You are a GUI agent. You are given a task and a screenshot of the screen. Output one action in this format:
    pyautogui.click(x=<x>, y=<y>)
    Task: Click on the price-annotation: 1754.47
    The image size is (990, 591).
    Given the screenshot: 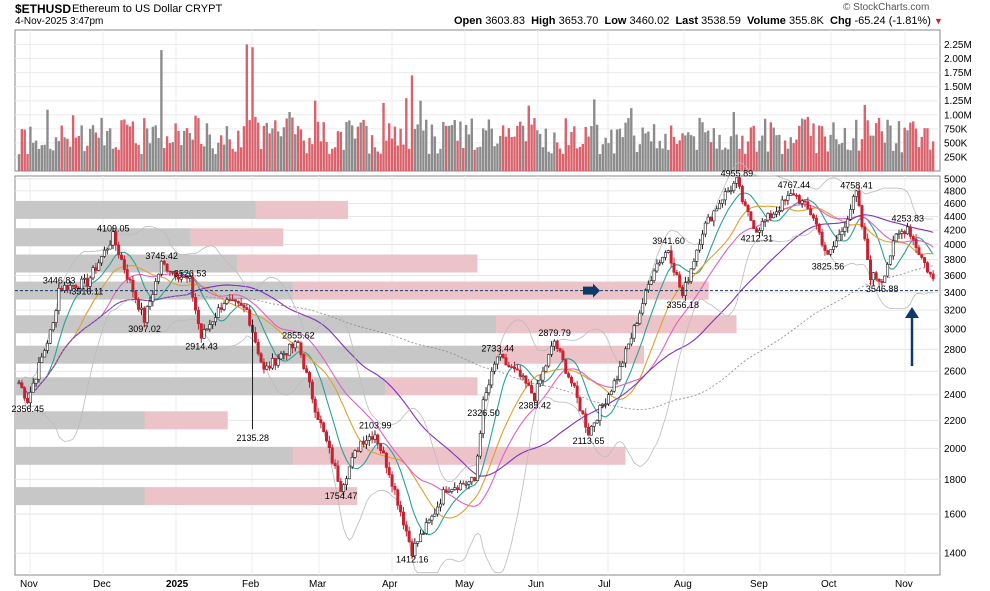 What is the action you would take?
    pyautogui.click(x=341, y=496)
    